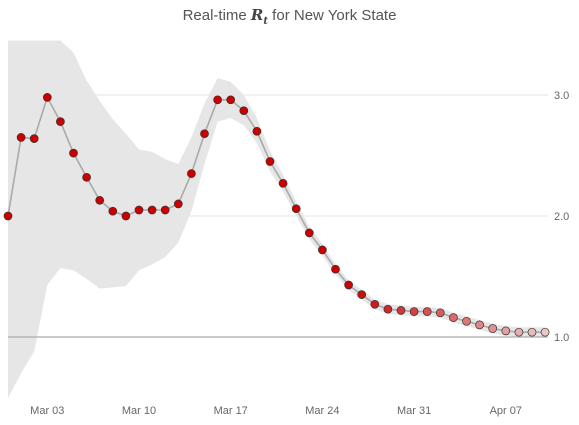 This screenshot has height=425, width=579. I want to click on chart-title: Real-time Rt for New York State, so click(289, 16).